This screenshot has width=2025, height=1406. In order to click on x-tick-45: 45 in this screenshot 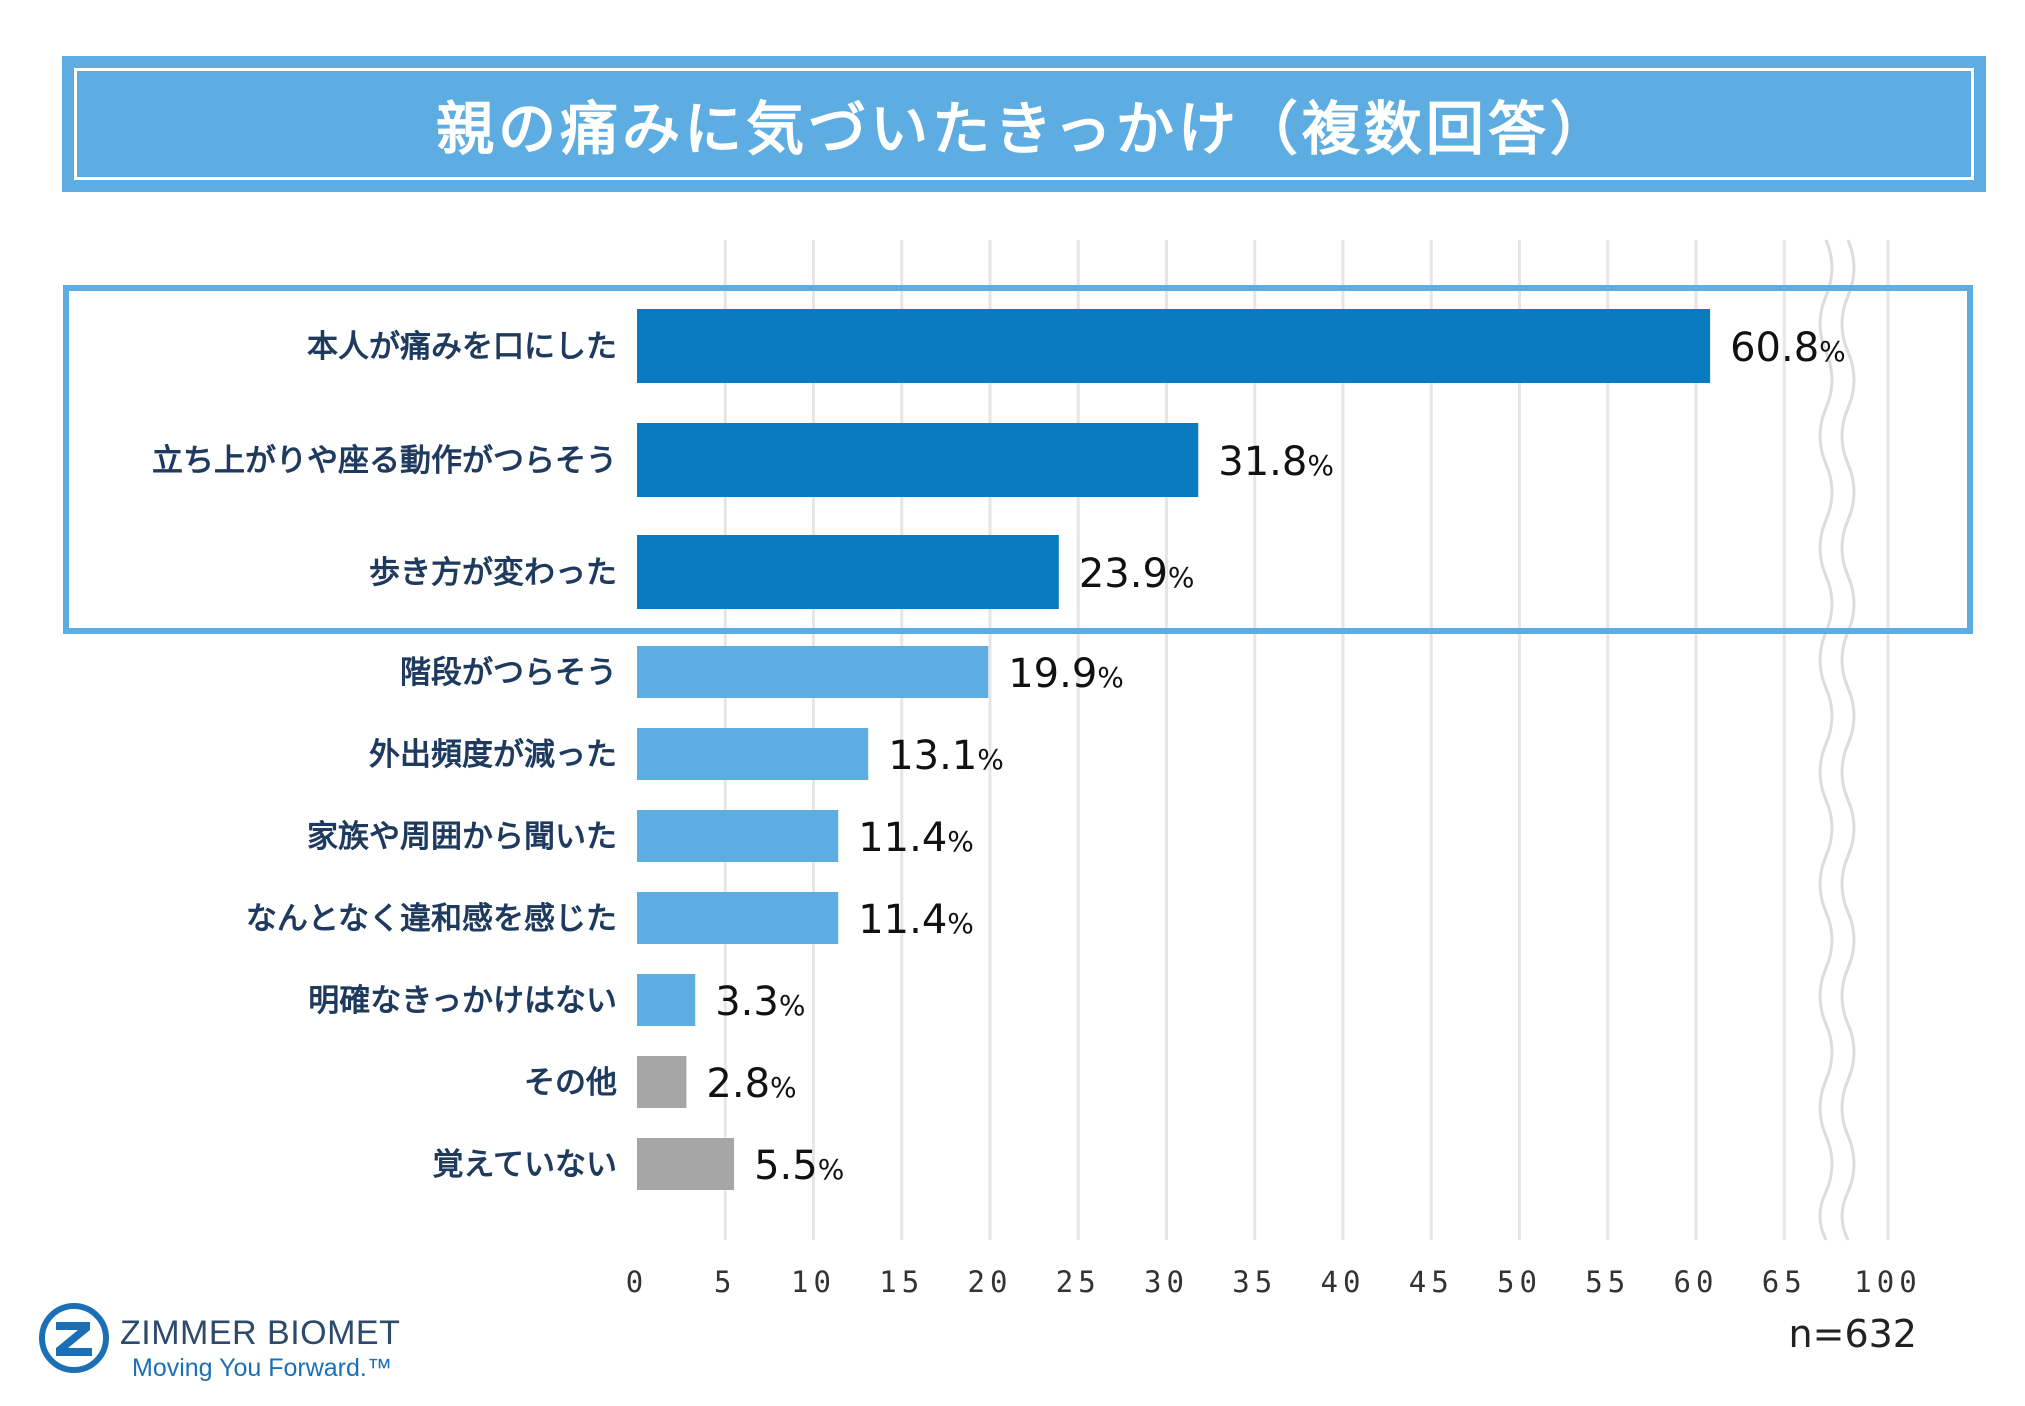, I will do `click(1431, 1282)`.